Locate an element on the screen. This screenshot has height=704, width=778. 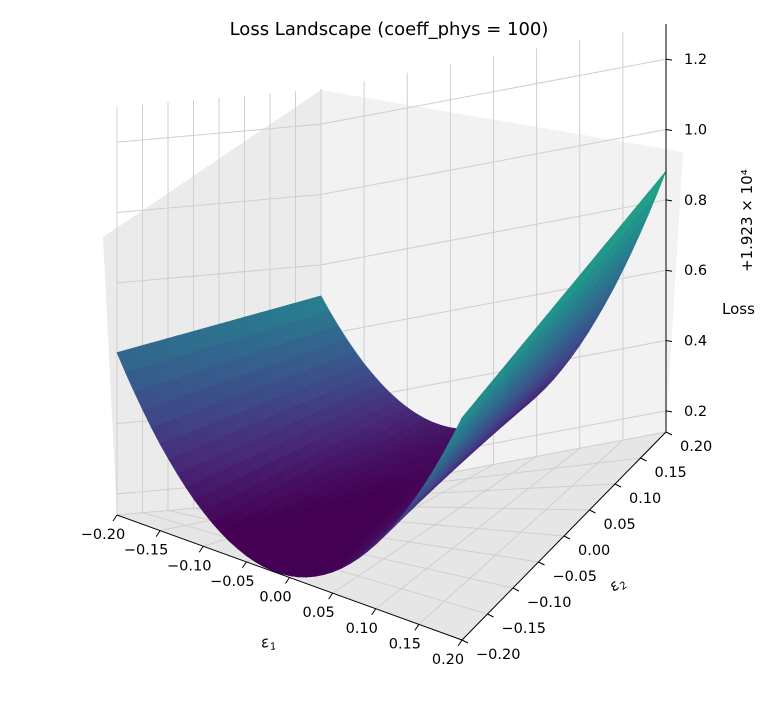
x-tick-labels: −0.20−0.15−0.10−0.05 0.00 0.05 0.10 0.15 0.20 is located at coordinates (272, 597).